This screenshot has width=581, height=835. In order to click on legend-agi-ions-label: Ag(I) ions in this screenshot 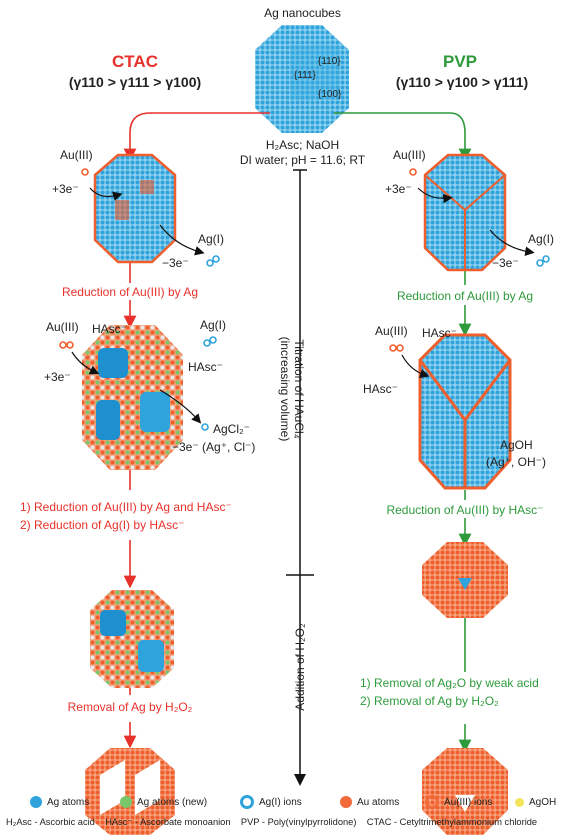, I will do `click(280, 802)`.